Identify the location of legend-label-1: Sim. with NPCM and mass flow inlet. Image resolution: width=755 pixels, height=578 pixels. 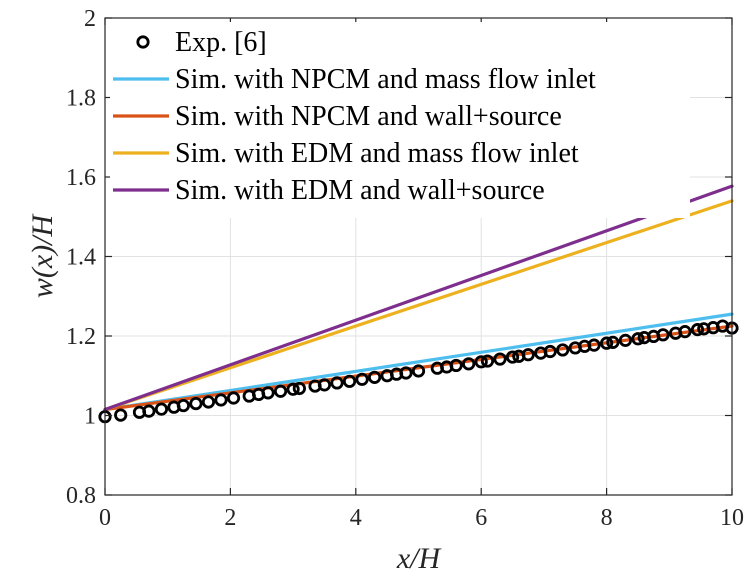
(385, 79).